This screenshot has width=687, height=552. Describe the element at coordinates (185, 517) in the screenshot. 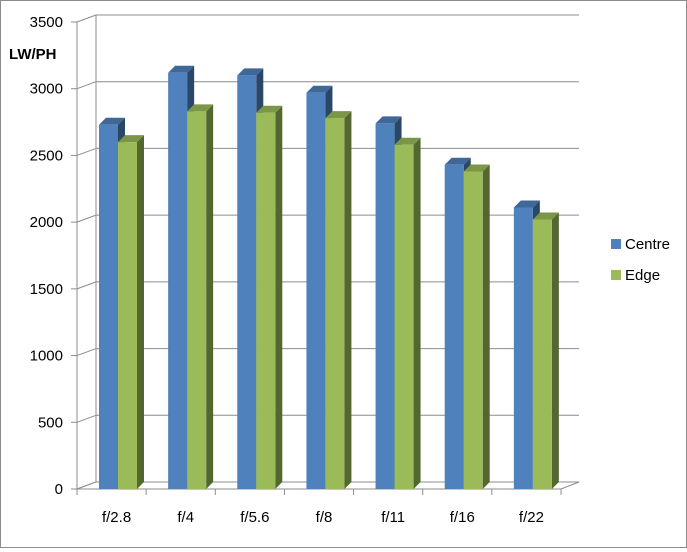

I see `x-tick-label: f/4` at that location.